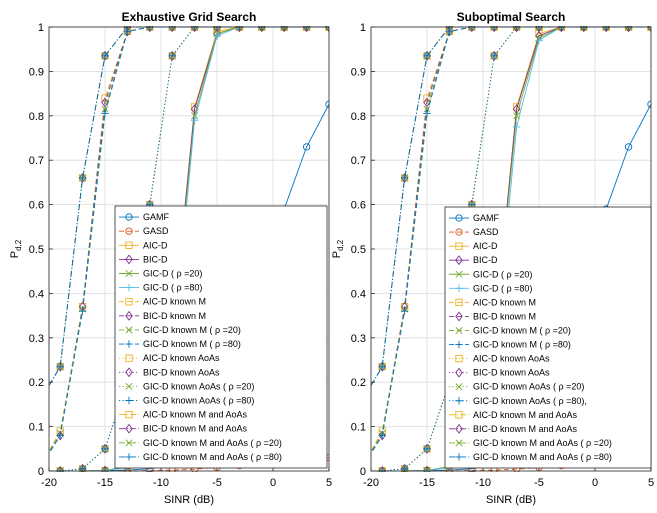 The width and height of the screenshot is (657, 513). I want to click on legend-label-12: BIC-D known AoAs, so click(181, 372).